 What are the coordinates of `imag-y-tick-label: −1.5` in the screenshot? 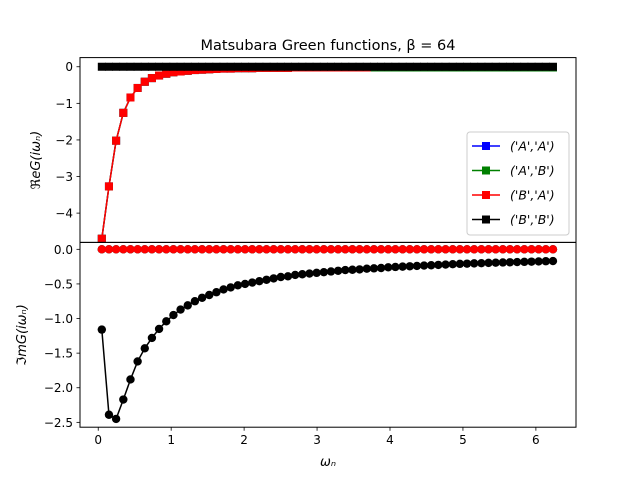 It's located at (58, 354).